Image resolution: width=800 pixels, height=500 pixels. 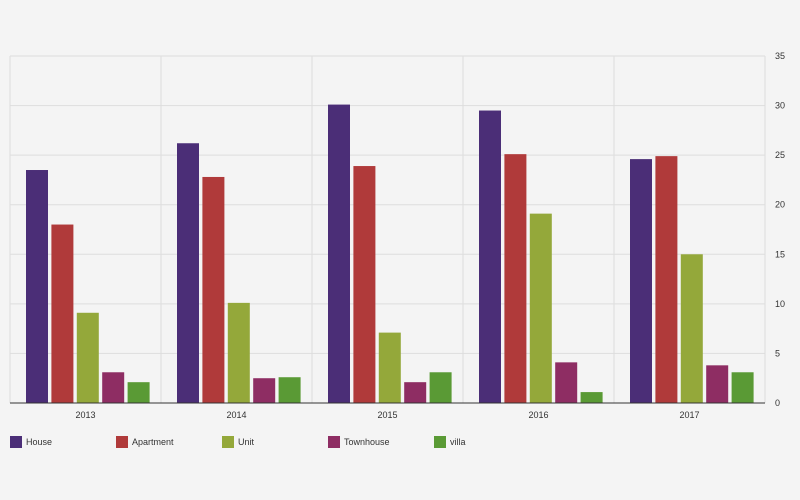 I want to click on x-tick-label: 2015, so click(x=387, y=415).